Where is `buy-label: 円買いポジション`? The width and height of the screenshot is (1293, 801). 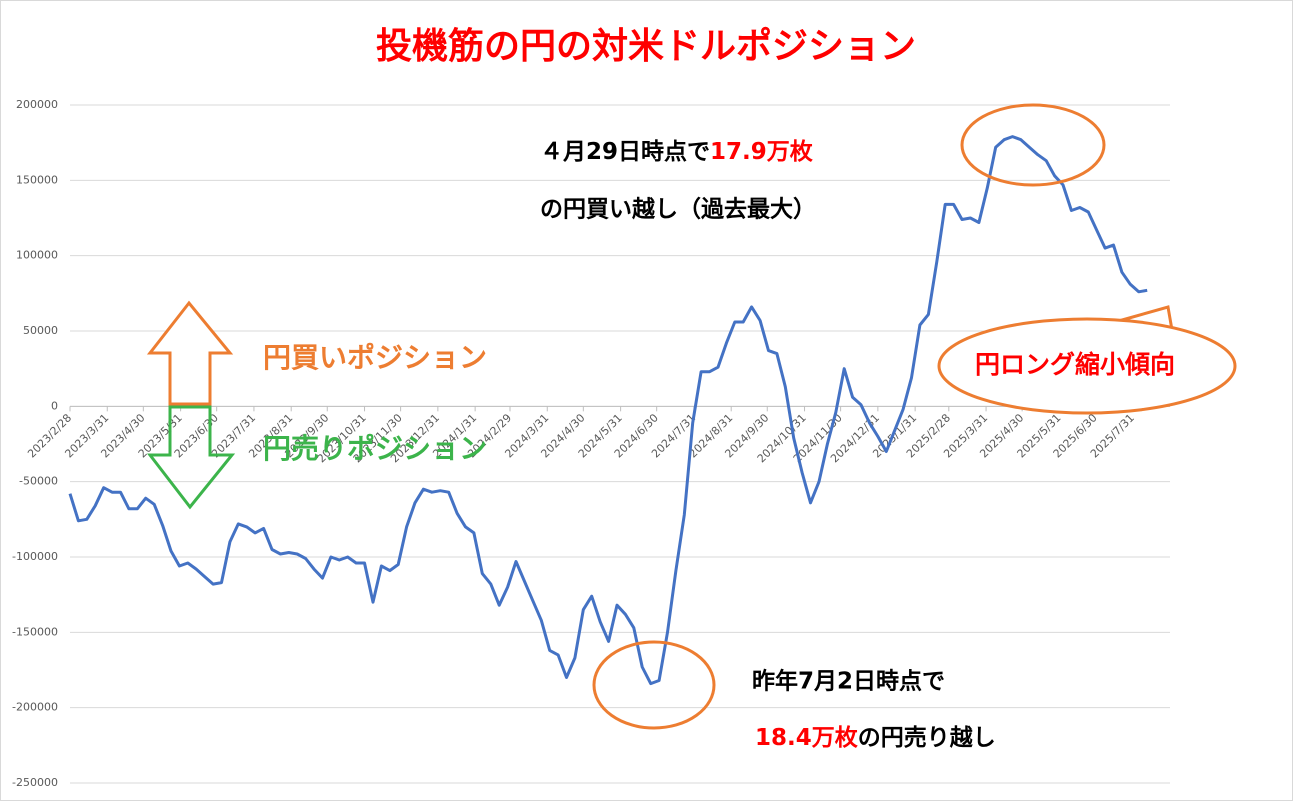
buy-label: 円買いポジション is located at coordinates (375, 357).